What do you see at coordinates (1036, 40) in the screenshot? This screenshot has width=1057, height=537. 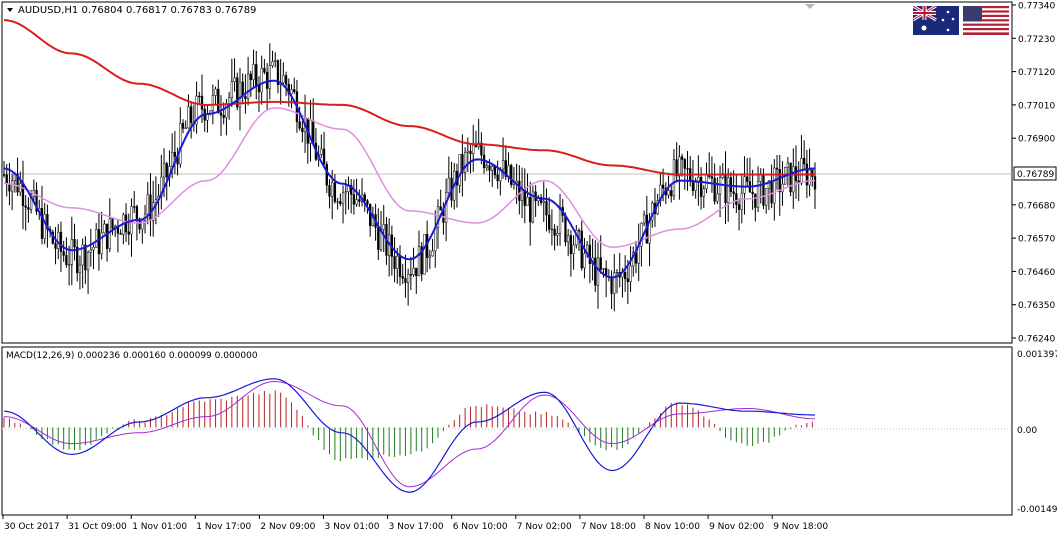 I see `price-tick-label: 0.77230` at bounding box center [1036, 40].